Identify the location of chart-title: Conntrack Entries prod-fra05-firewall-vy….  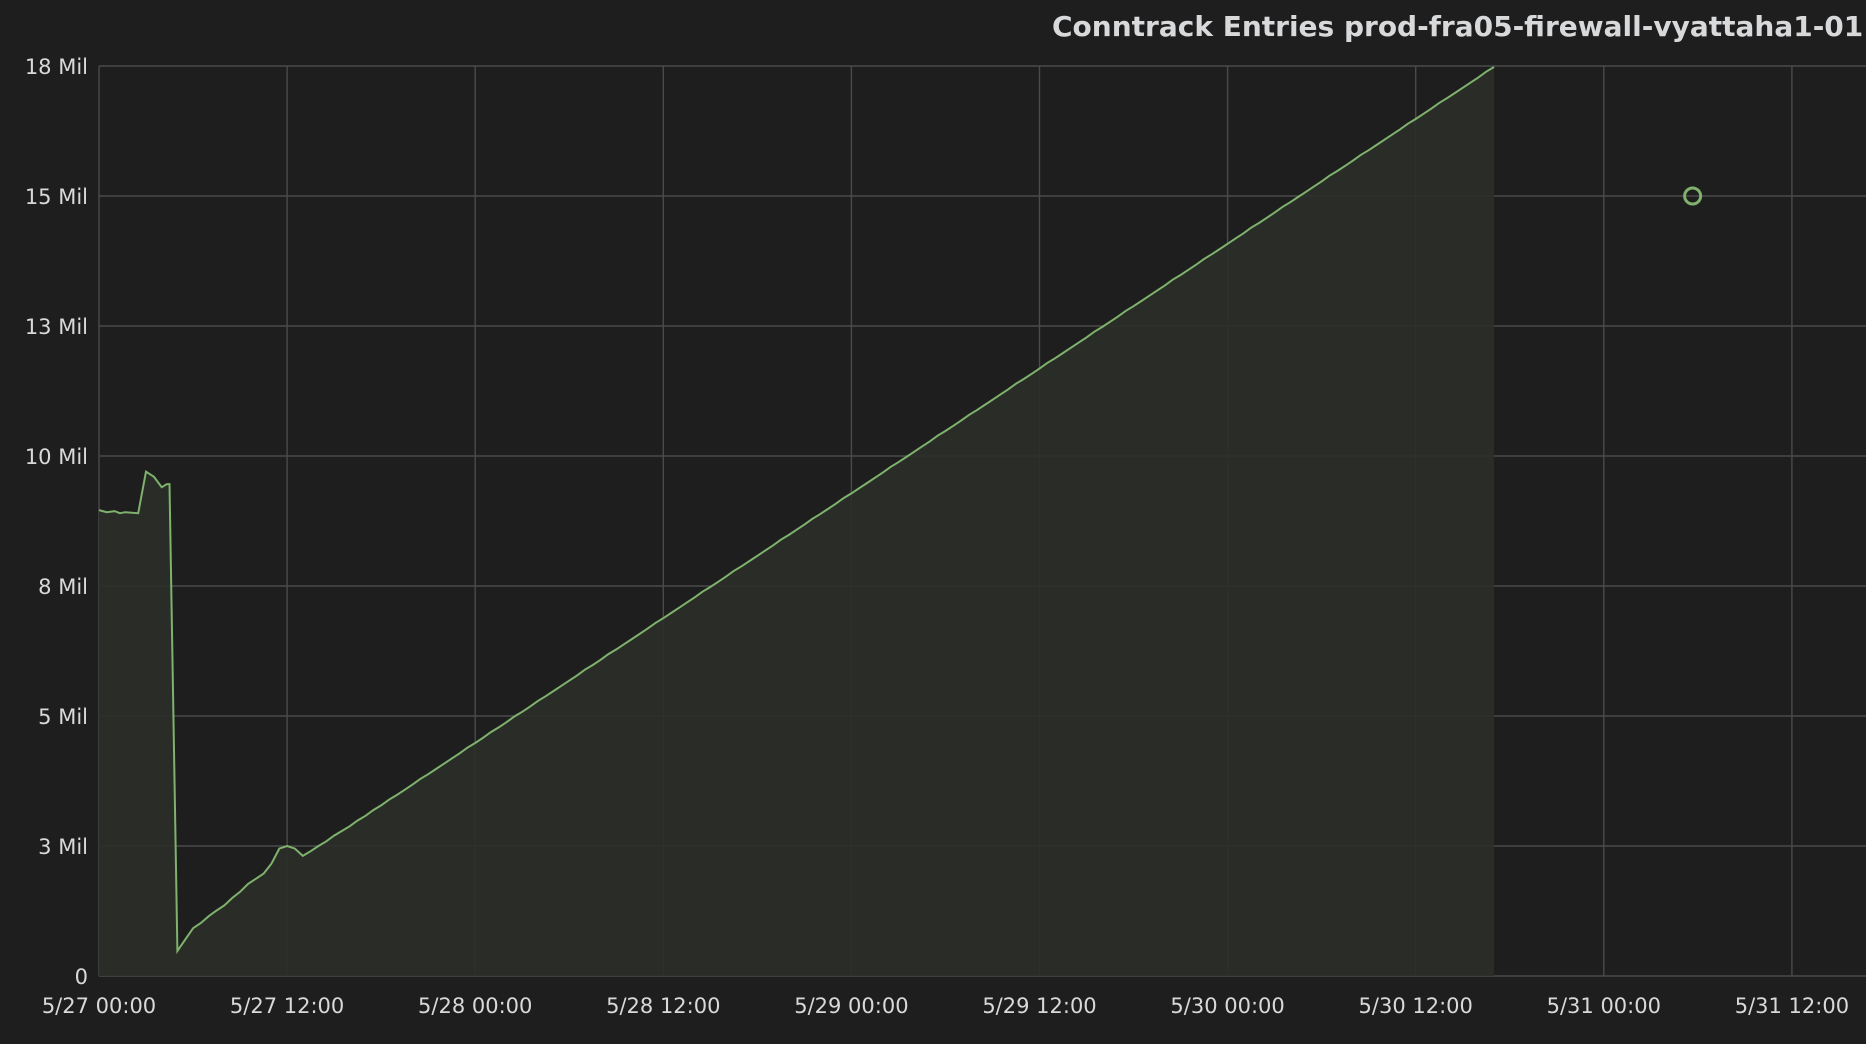
(1458, 26).